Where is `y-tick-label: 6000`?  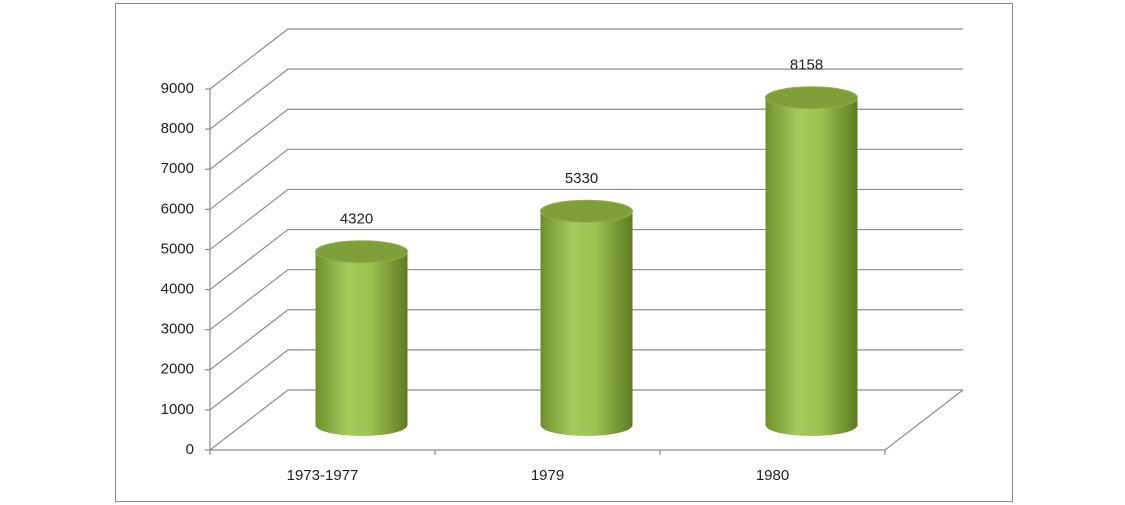
y-tick-label: 6000 is located at coordinates (177, 208).